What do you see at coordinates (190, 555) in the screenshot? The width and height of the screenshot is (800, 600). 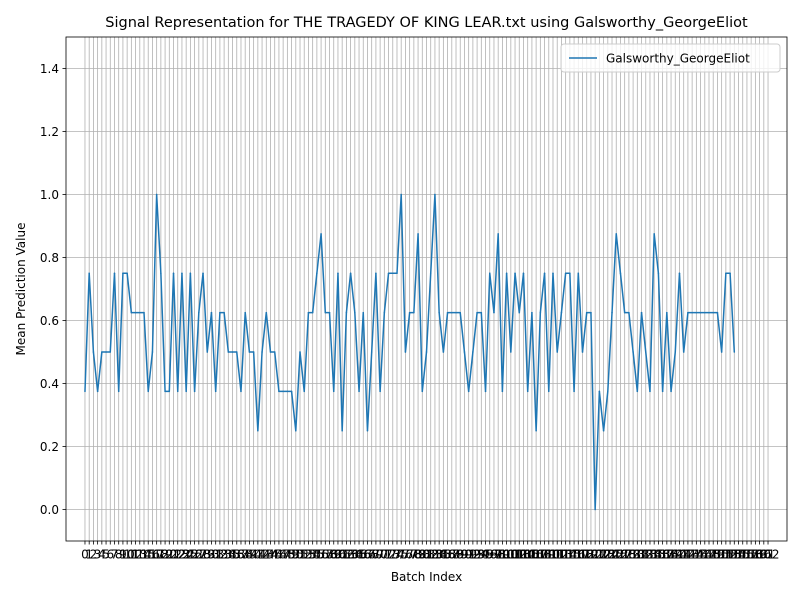 I see `x-tick-label: 25` at bounding box center [190, 555].